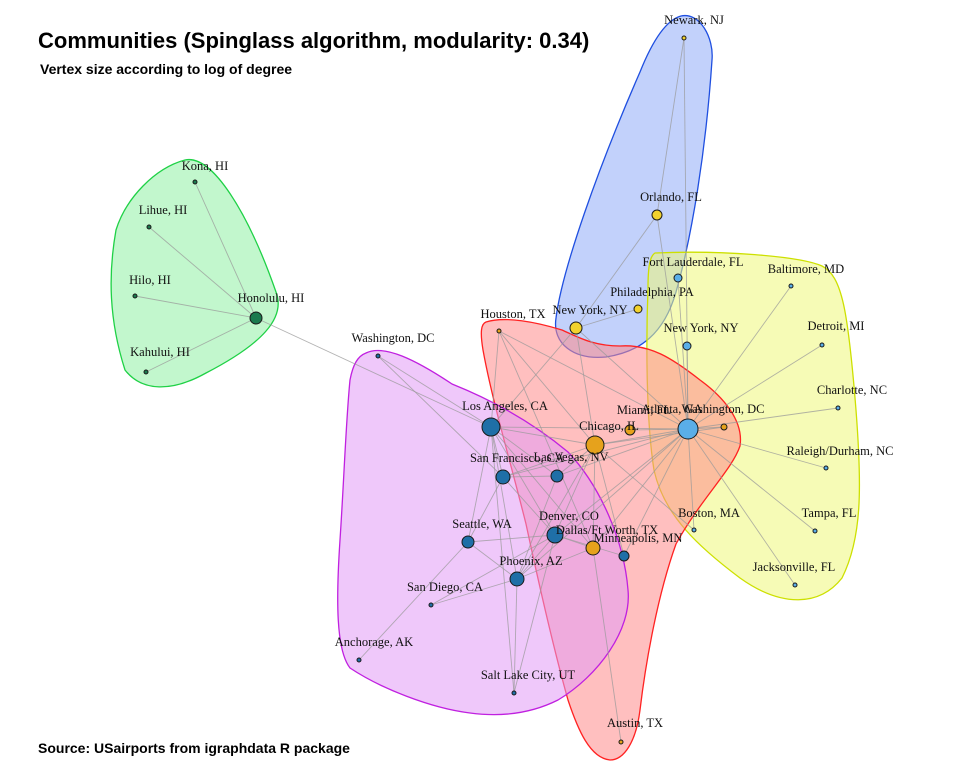 The image size is (974, 781). I want to click on node-label-sandiego: San Diego, CA, so click(445, 587).